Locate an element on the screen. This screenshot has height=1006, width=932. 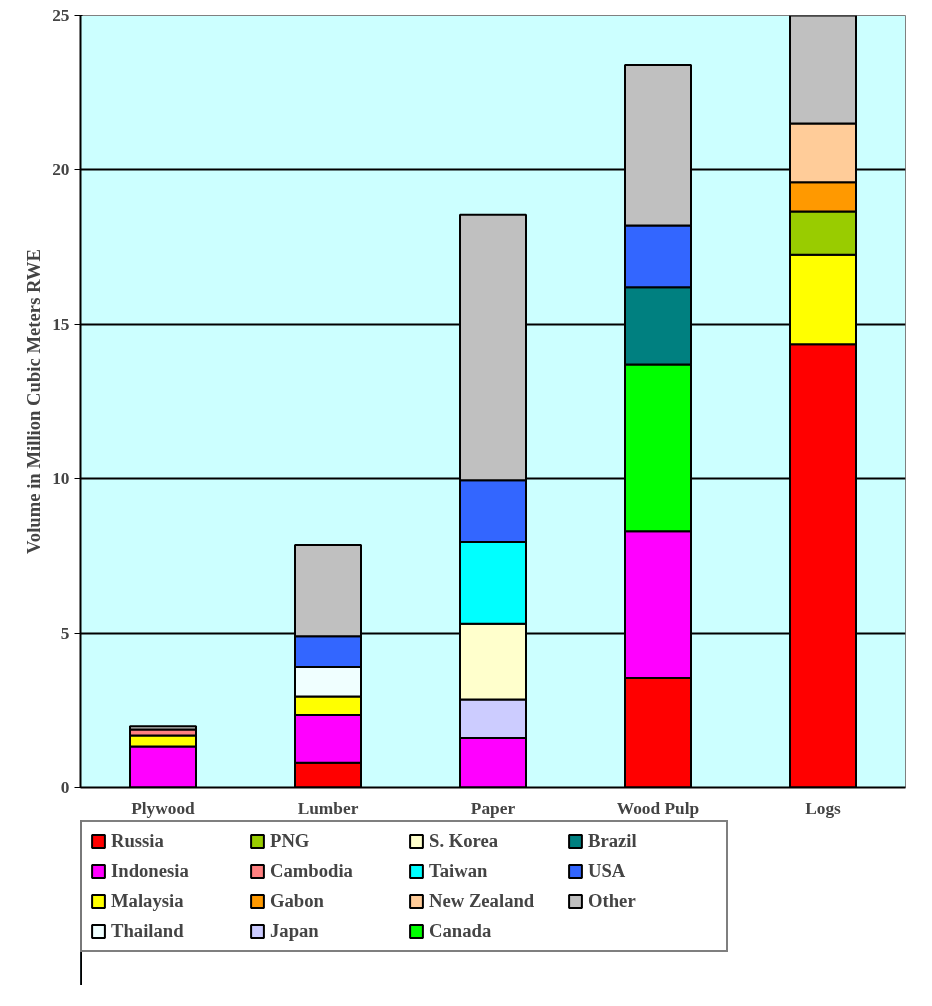
legend-label: PNG is located at coordinates (290, 841).